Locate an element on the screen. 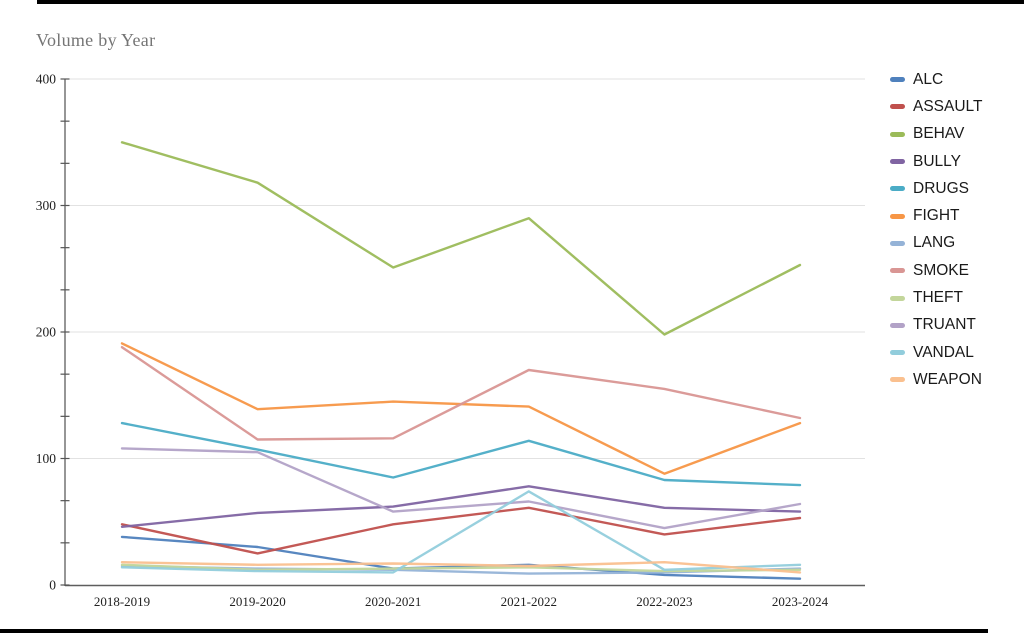 The width and height of the screenshot is (1024, 633). series-line-theft is located at coordinates (461, 568).